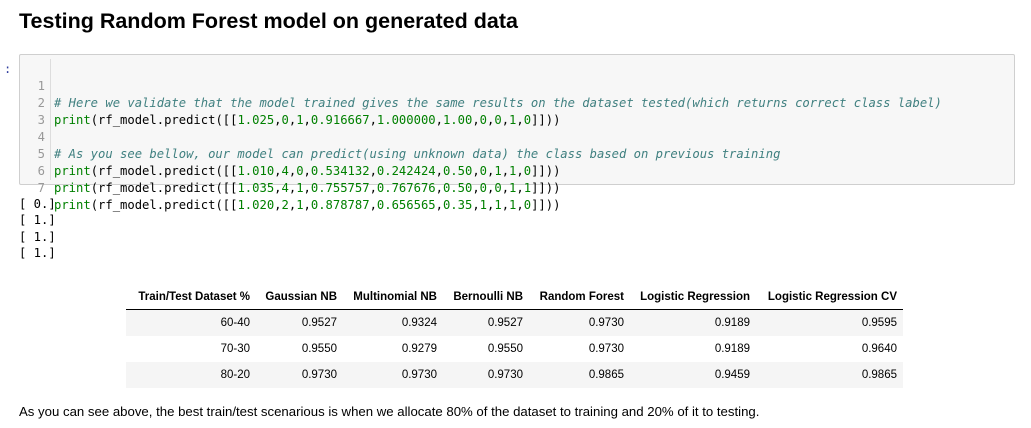 The width and height of the screenshot is (1031, 428). Describe the element at coordinates (340, 188) in the screenshot. I see `code-number: 0.755757` at that location.